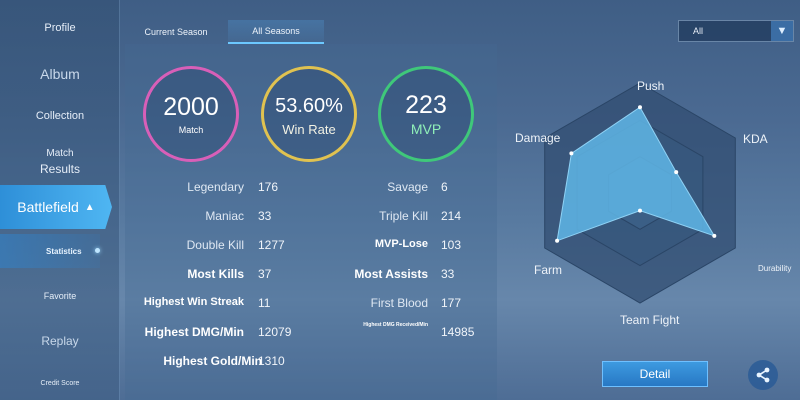  I want to click on stat-value-mvp-lose: 103, so click(451, 245).